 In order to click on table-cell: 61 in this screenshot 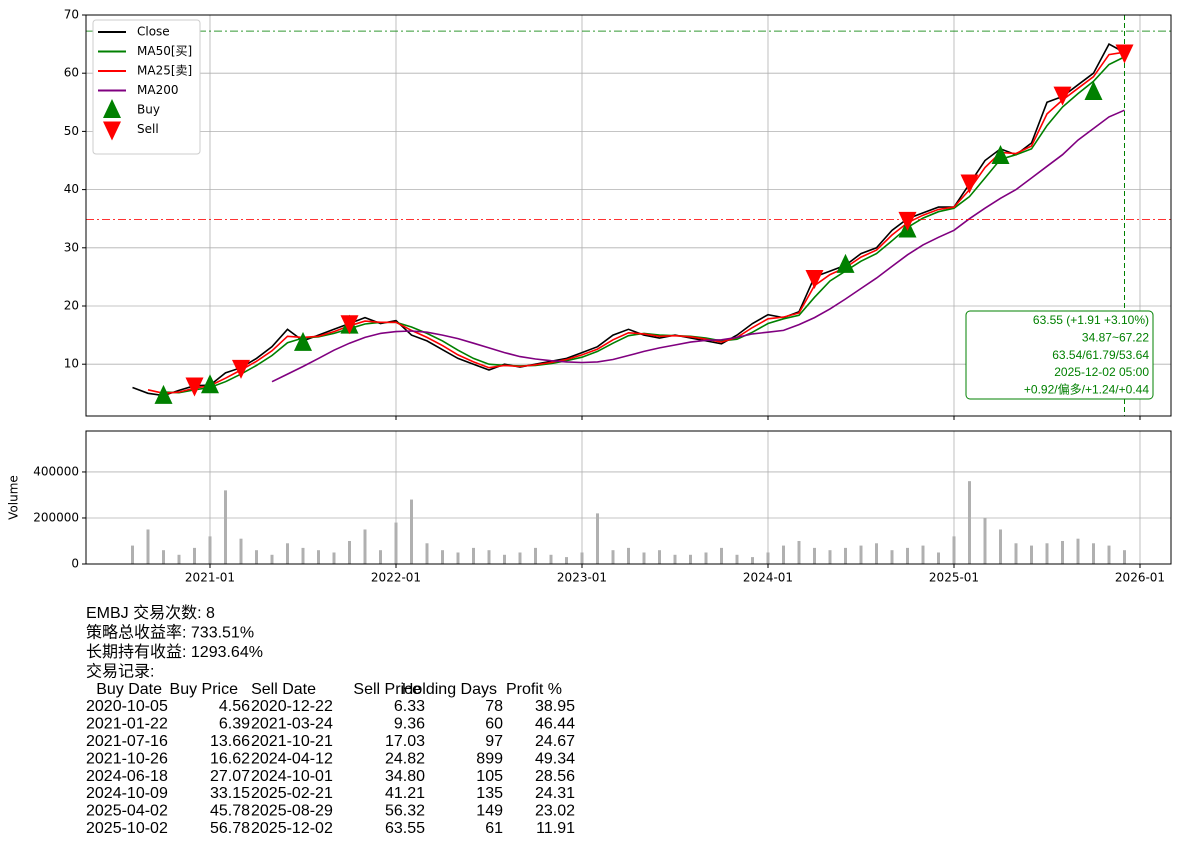, I will do `click(494, 828)`.